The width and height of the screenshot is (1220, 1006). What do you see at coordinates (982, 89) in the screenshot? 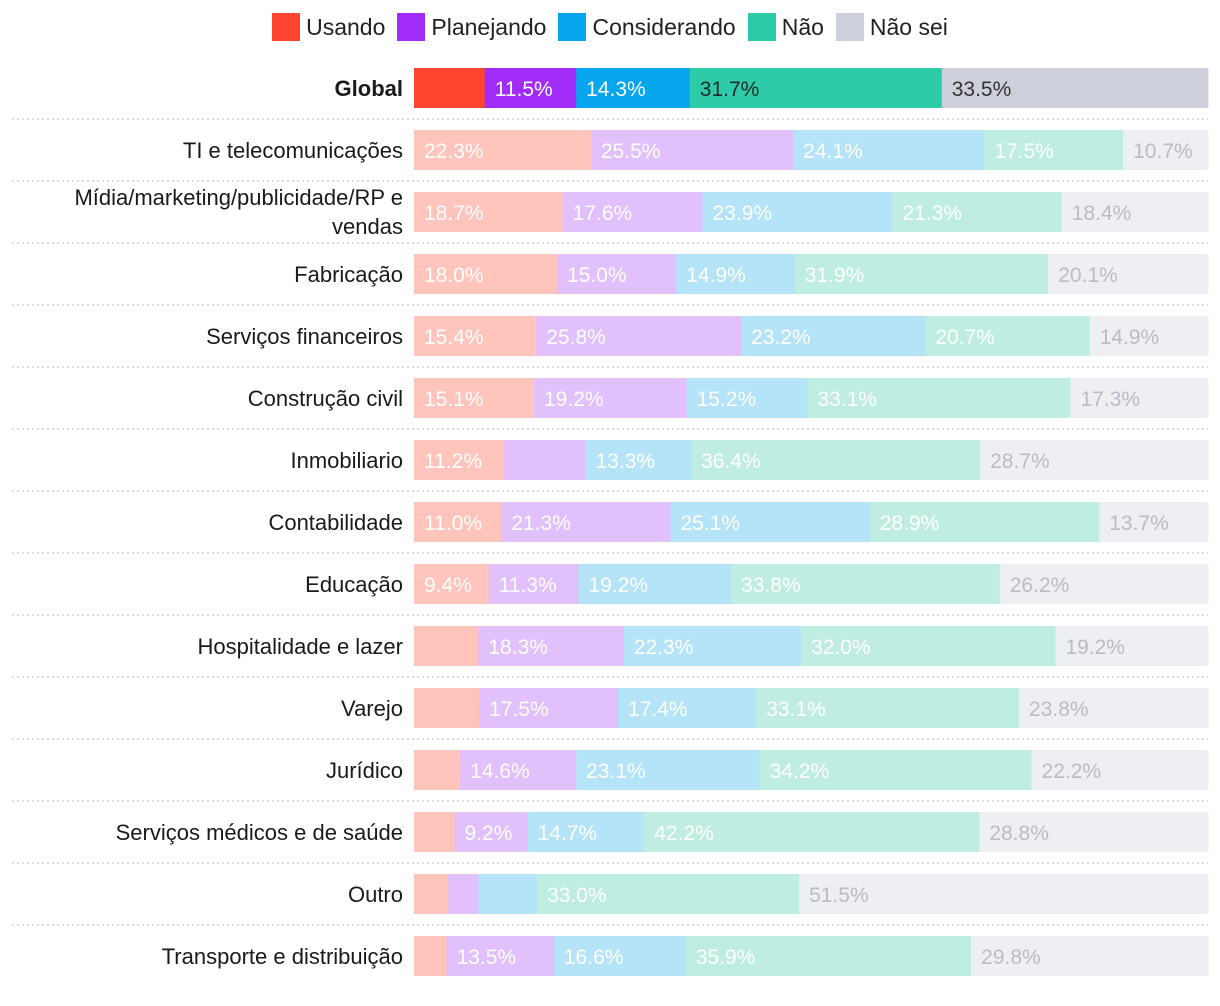
I see `data-label: 33.5%` at bounding box center [982, 89].